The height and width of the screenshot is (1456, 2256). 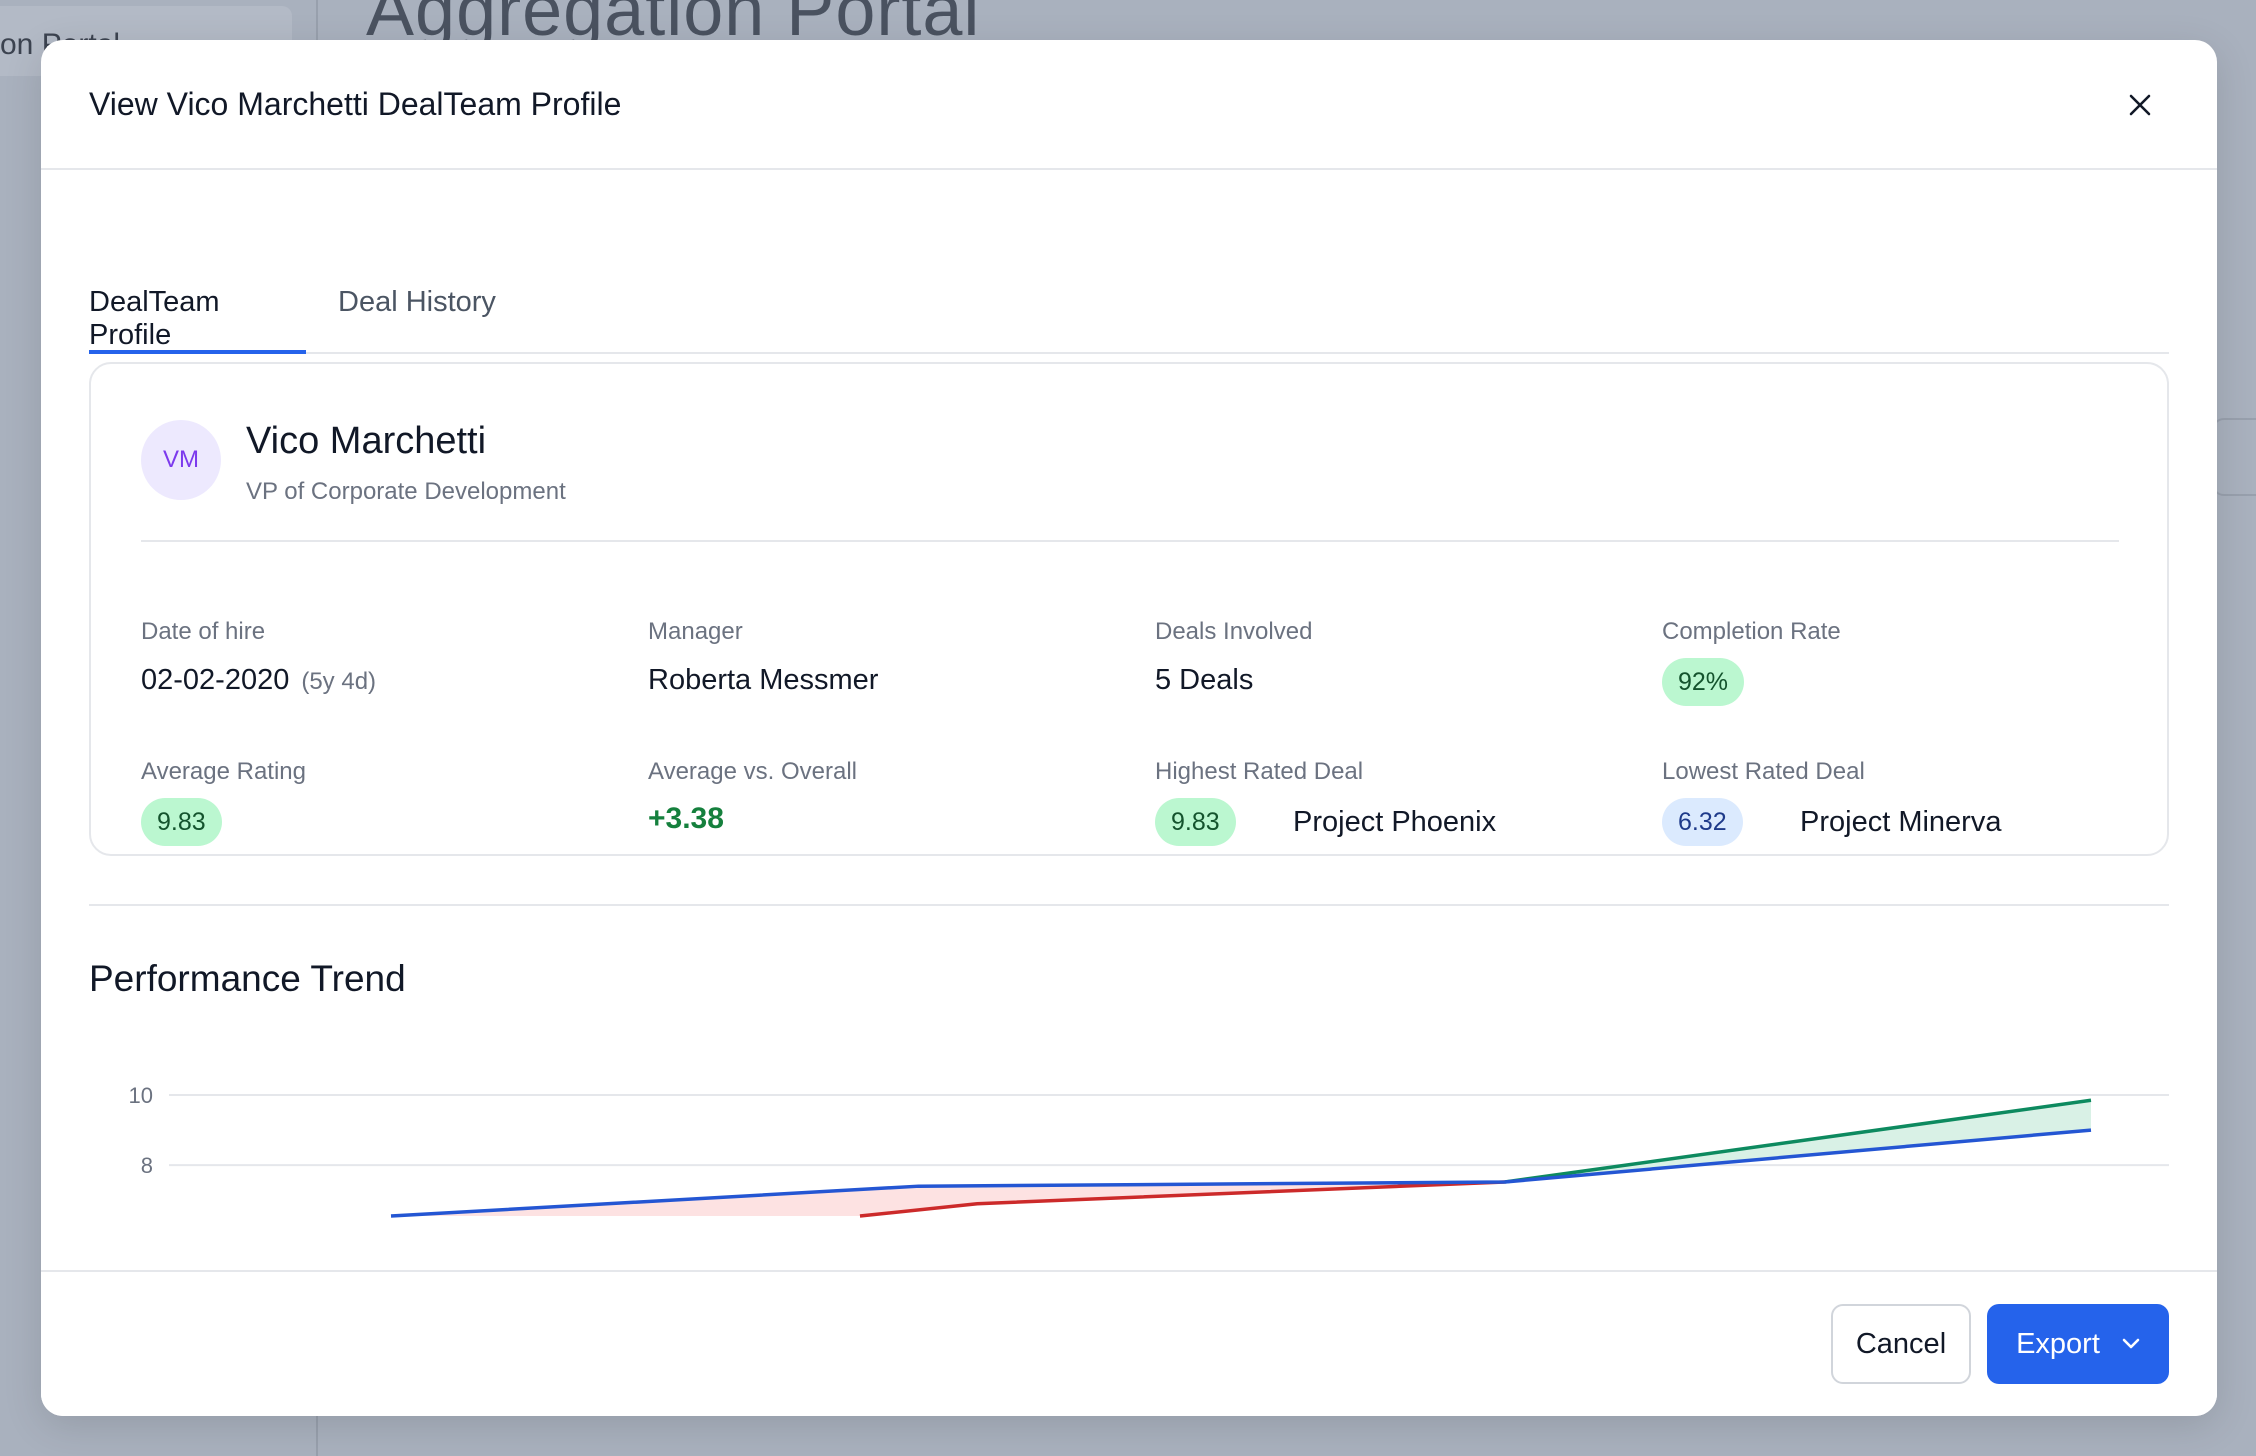 I want to click on lowest-rated-deal-badge: 6.32, so click(x=1702, y=822).